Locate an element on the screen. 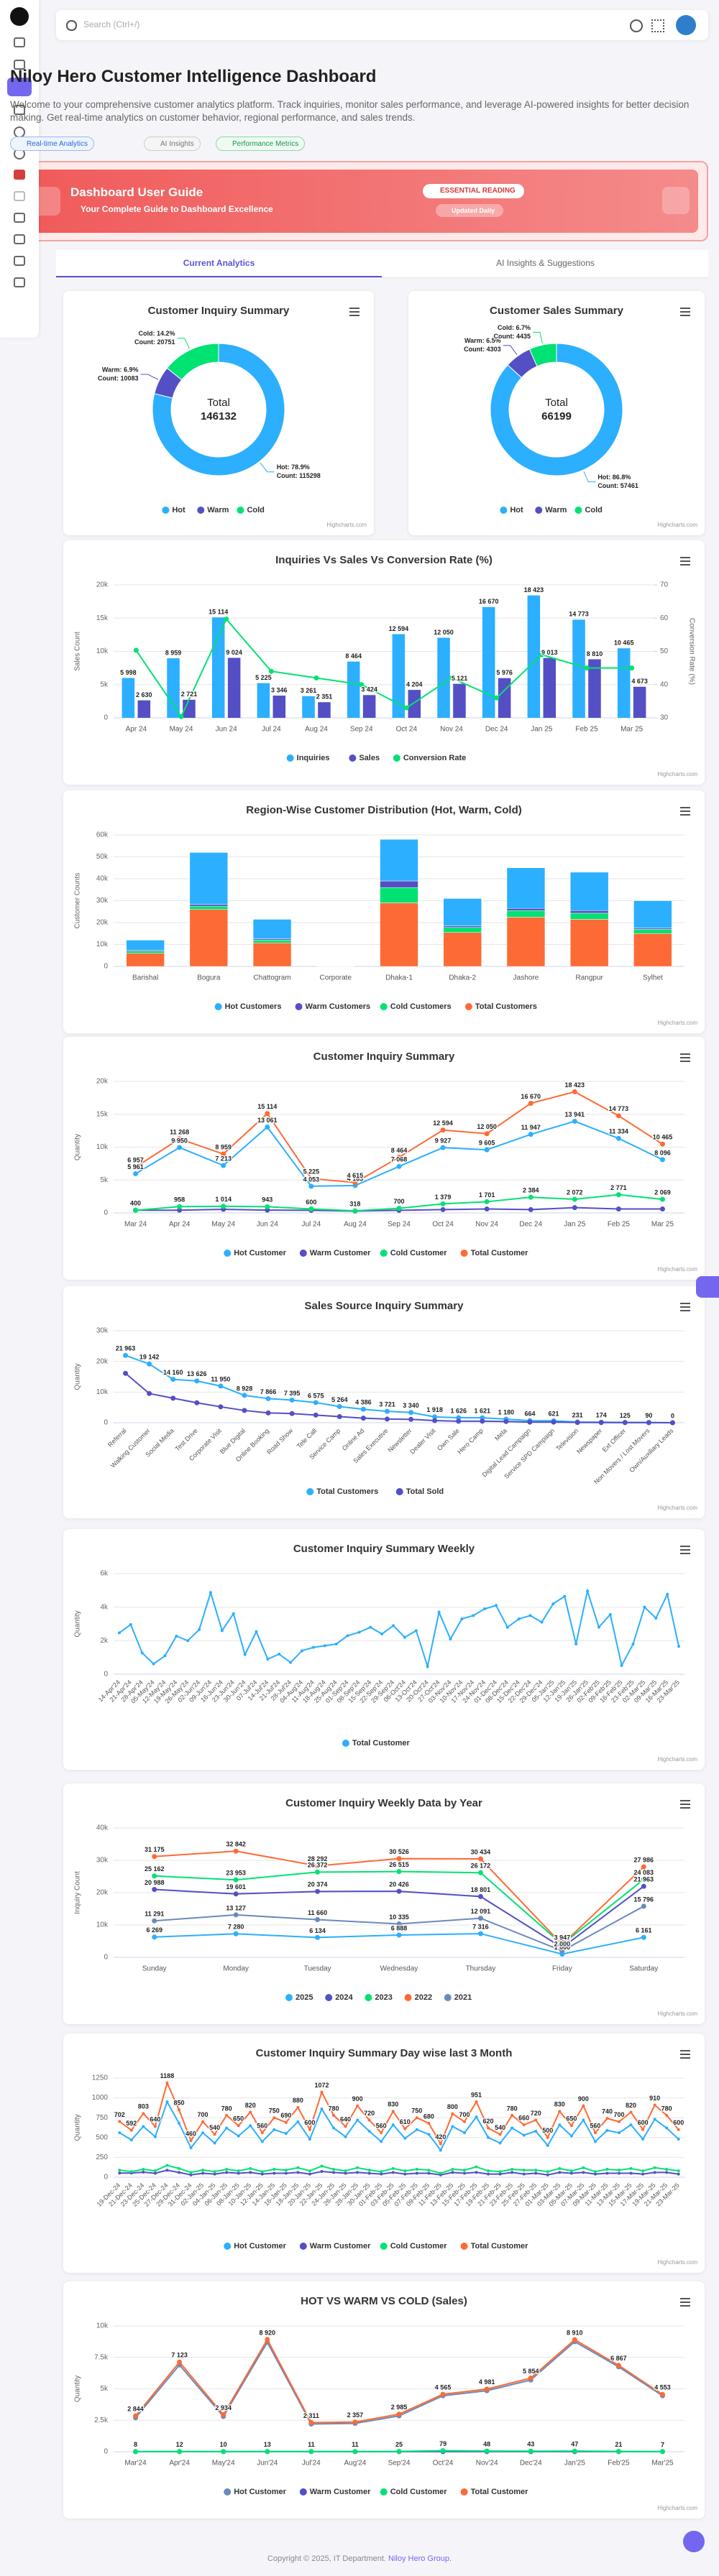 Image resolution: width=719 pixels, height=2576 pixels. scroll-top-button is located at coordinates (694, 2541).